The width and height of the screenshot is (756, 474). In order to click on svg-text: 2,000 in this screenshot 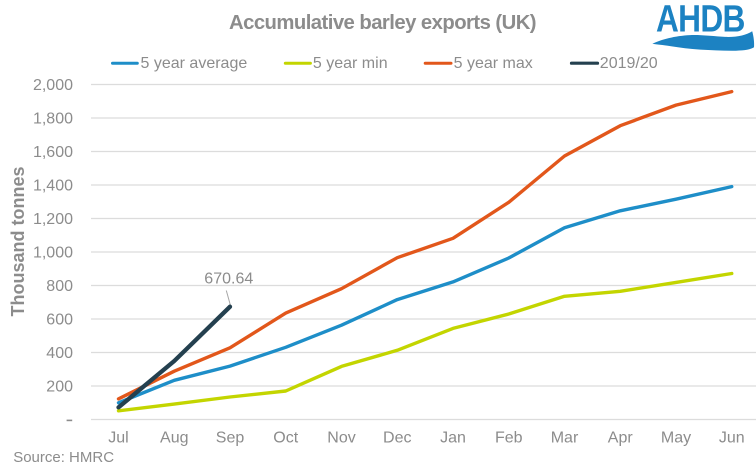, I will do `click(53, 85)`.